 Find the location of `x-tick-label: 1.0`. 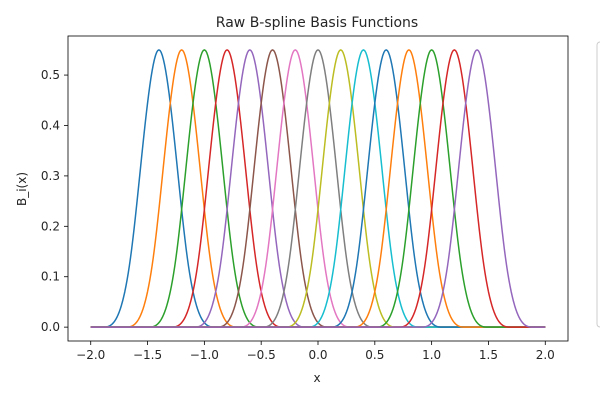

x-tick-label: 1.0 is located at coordinates (431, 355).